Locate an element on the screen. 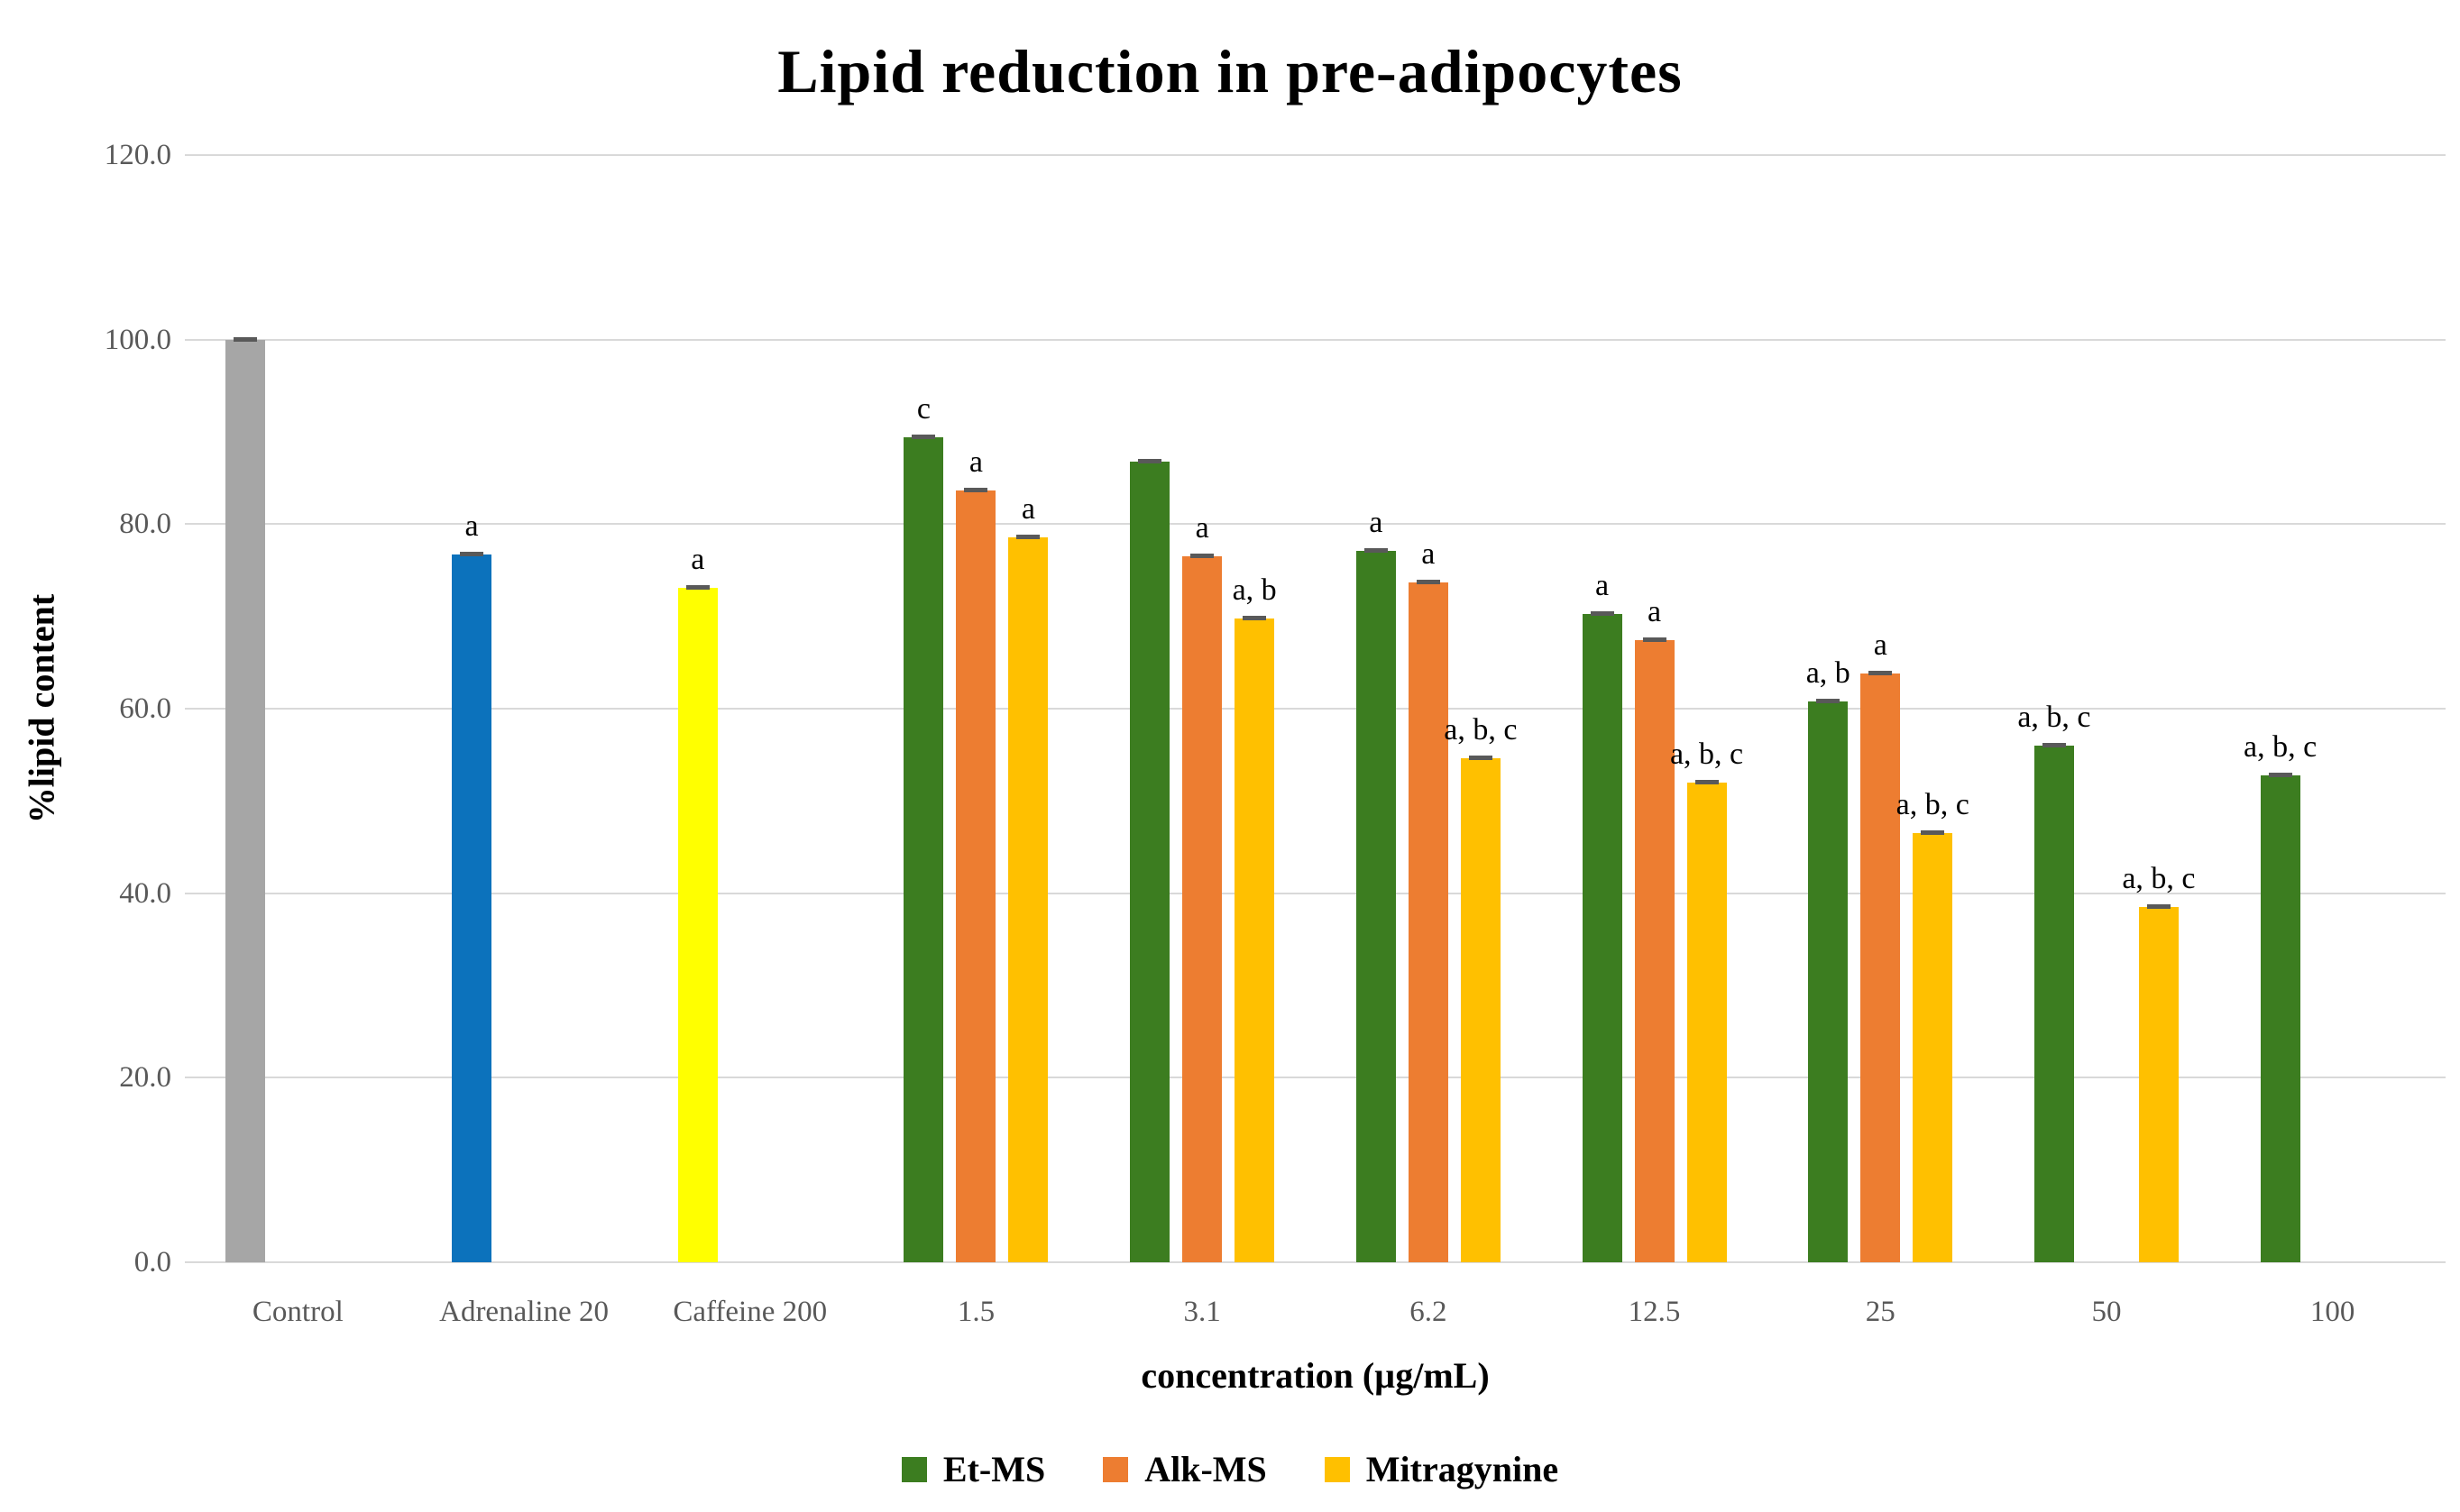 The width and height of the screenshot is (2460, 1512). bar-et-ms-6.2 is located at coordinates (1375, 907).